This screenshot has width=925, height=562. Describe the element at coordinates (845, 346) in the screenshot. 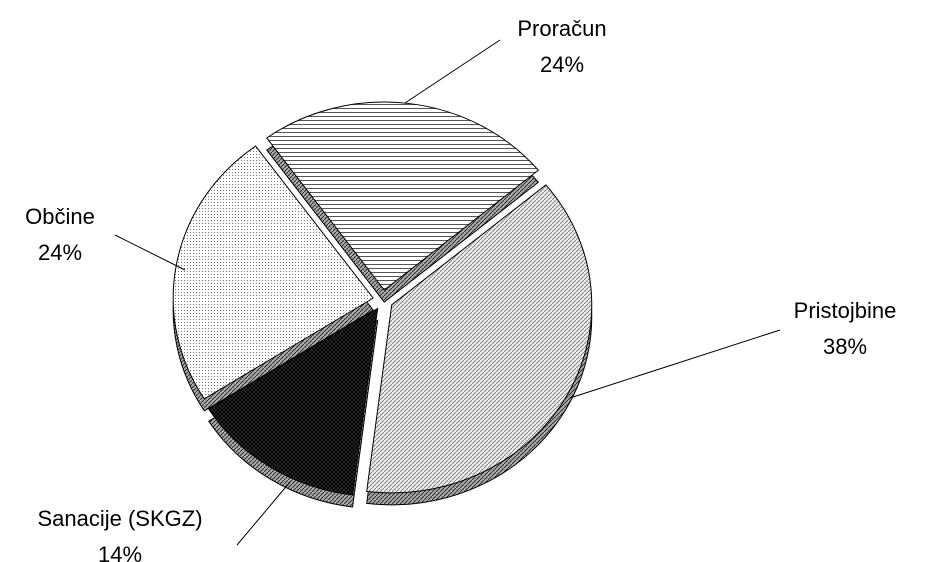

I see `slice-value-label: 38%` at that location.